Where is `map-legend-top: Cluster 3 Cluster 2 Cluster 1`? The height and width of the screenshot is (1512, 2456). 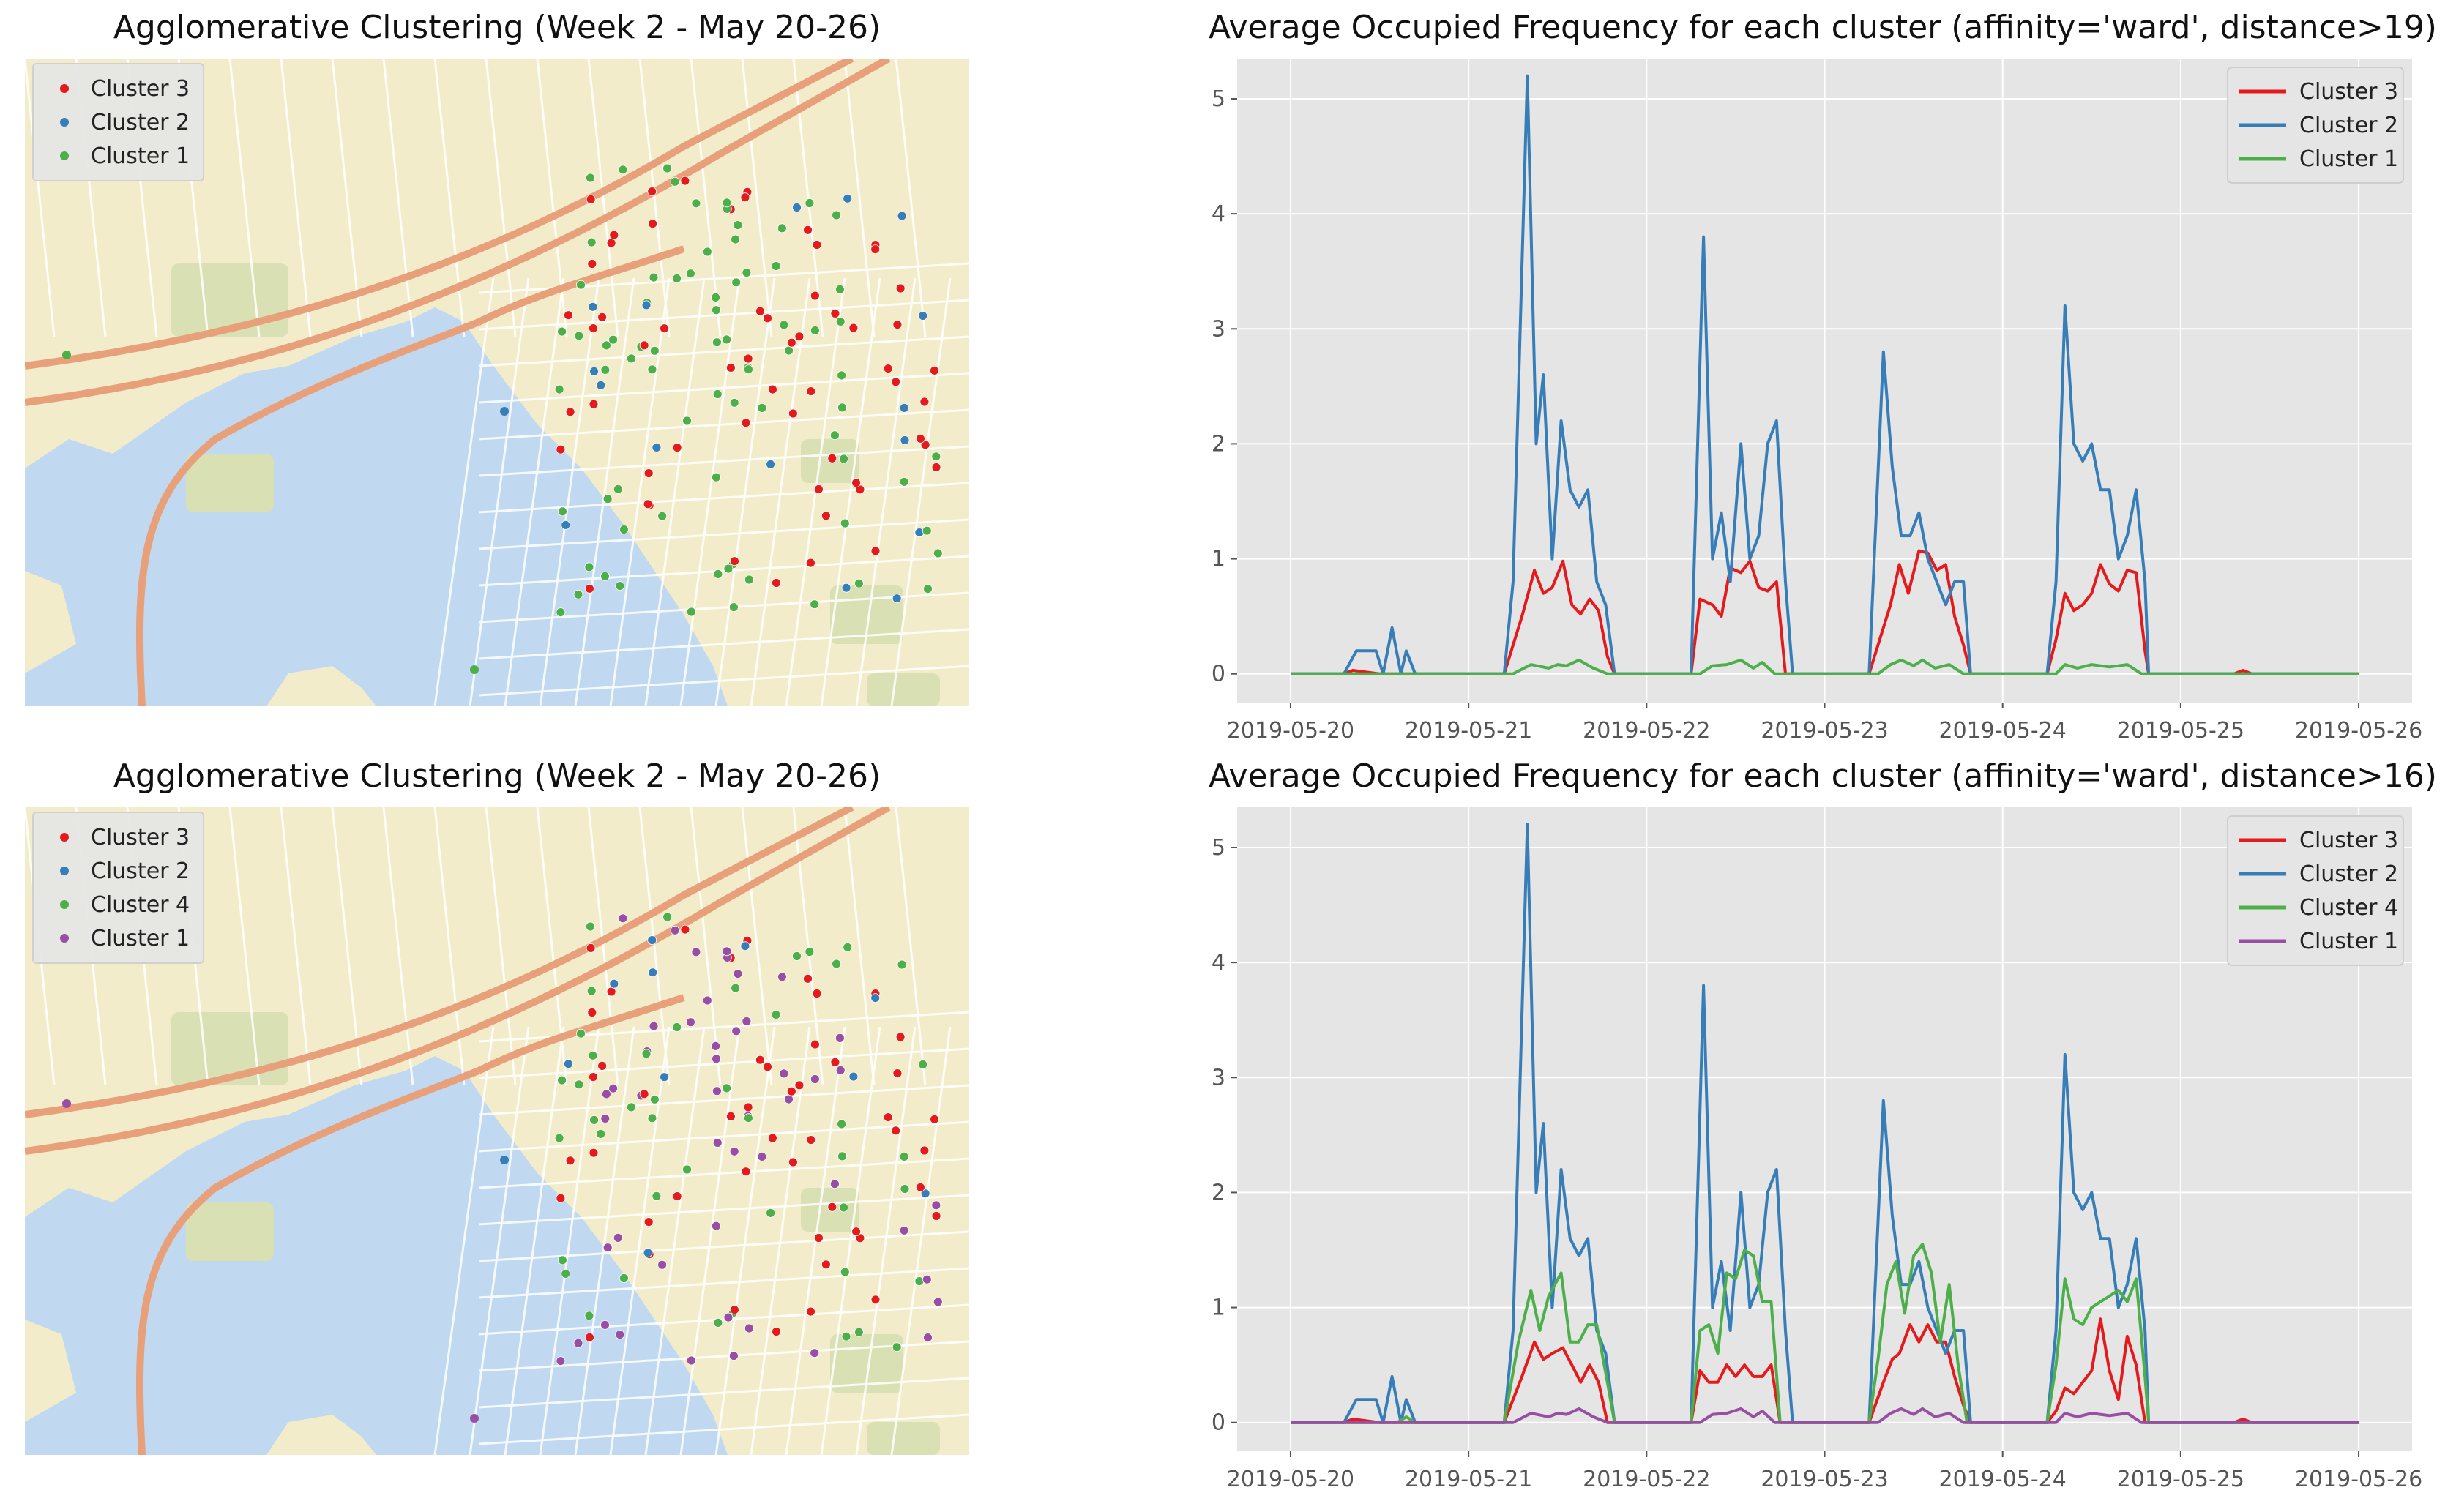 map-legend-top: Cluster 3 Cluster 2 Cluster 1 is located at coordinates (118, 122).